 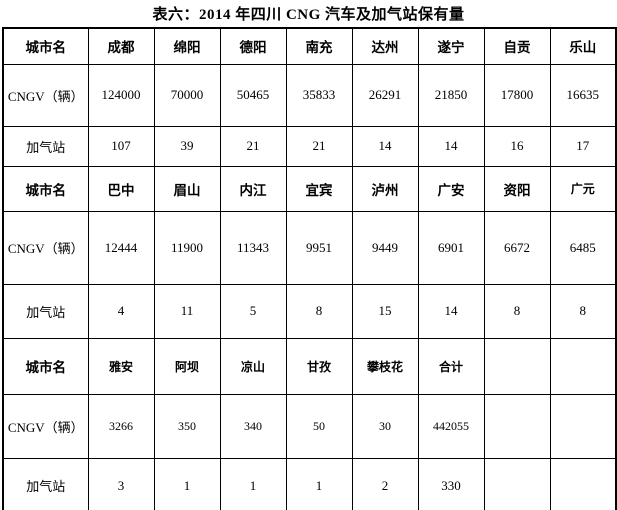 I want to click on city-header-cell: 攀枝花, so click(x=385, y=366).